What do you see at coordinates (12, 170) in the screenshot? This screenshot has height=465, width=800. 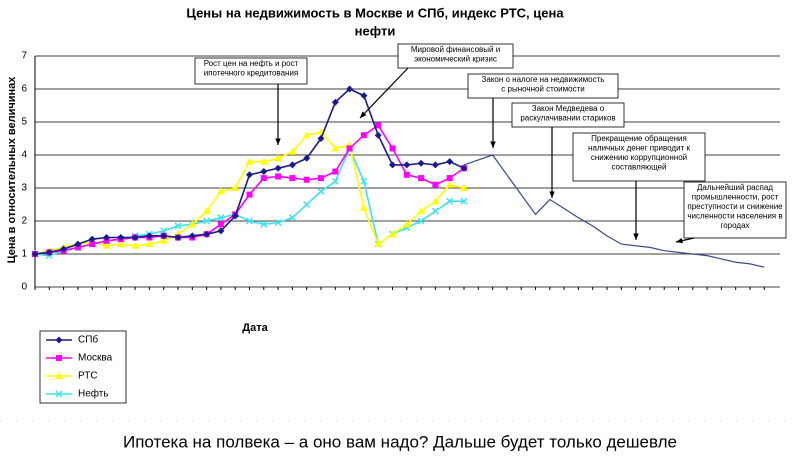 I see `y-axis-label: Цена в относительных величинах` at bounding box center [12, 170].